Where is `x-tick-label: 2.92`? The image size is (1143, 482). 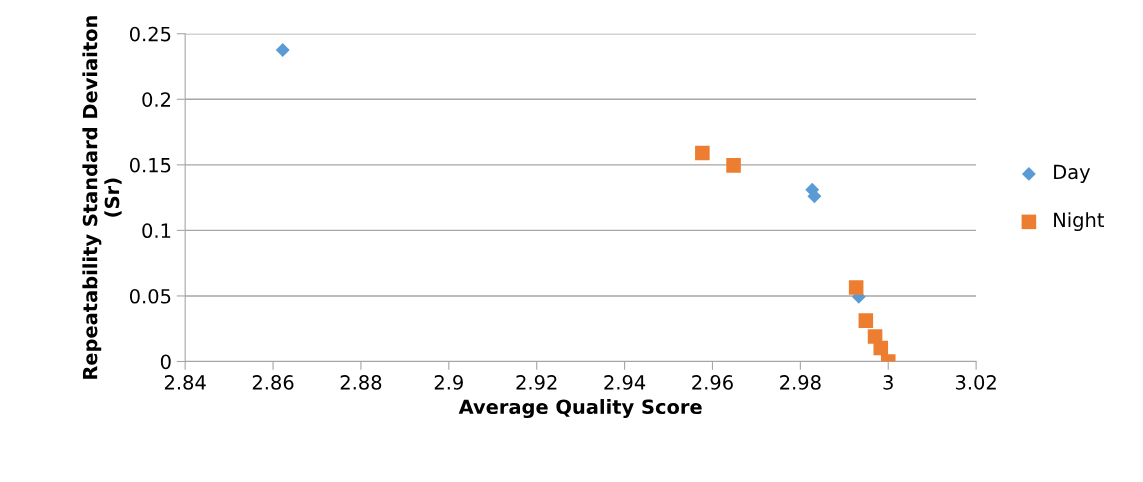 x-tick-label: 2.92 is located at coordinates (536, 382).